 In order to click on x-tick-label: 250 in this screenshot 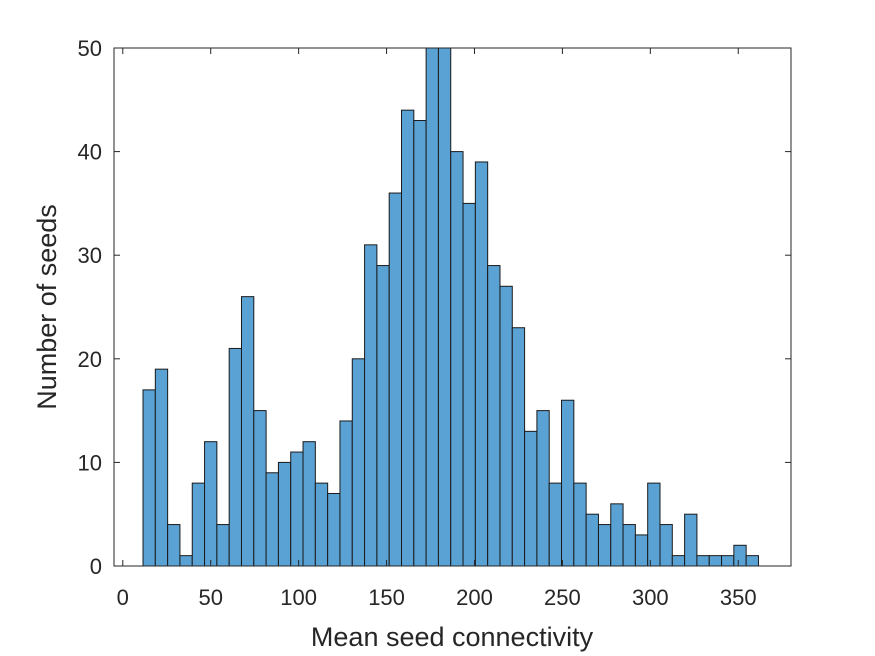, I will do `click(562, 597)`.